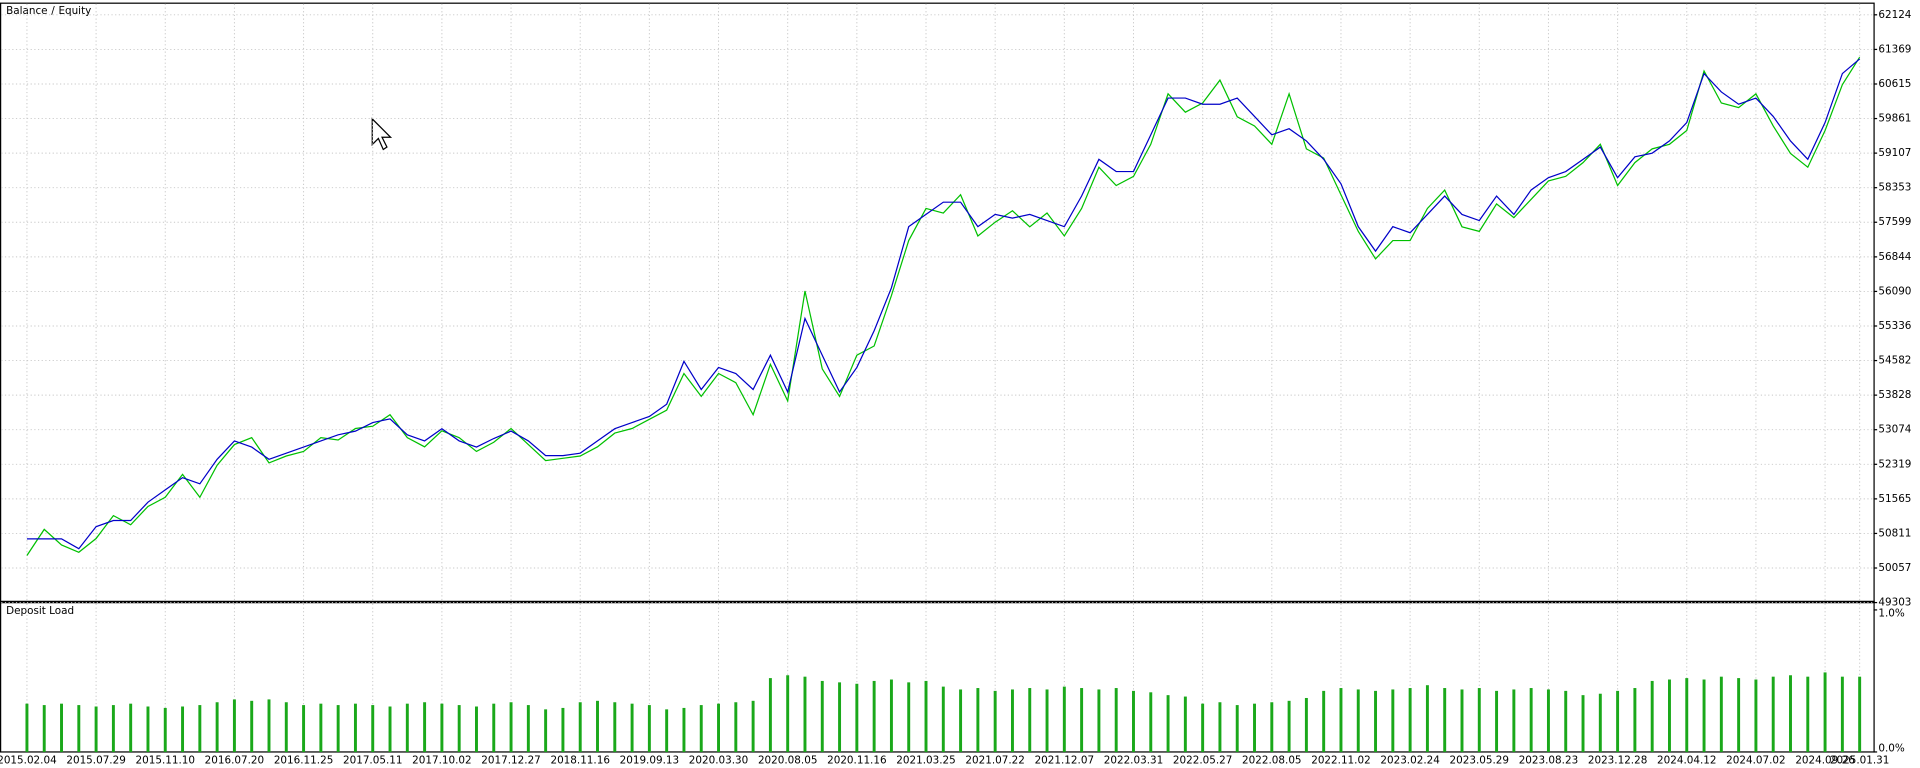  What do you see at coordinates (1894, 222) in the screenshot?
I see `y-tick-label: 57599` at bounding box center [1894, 222].